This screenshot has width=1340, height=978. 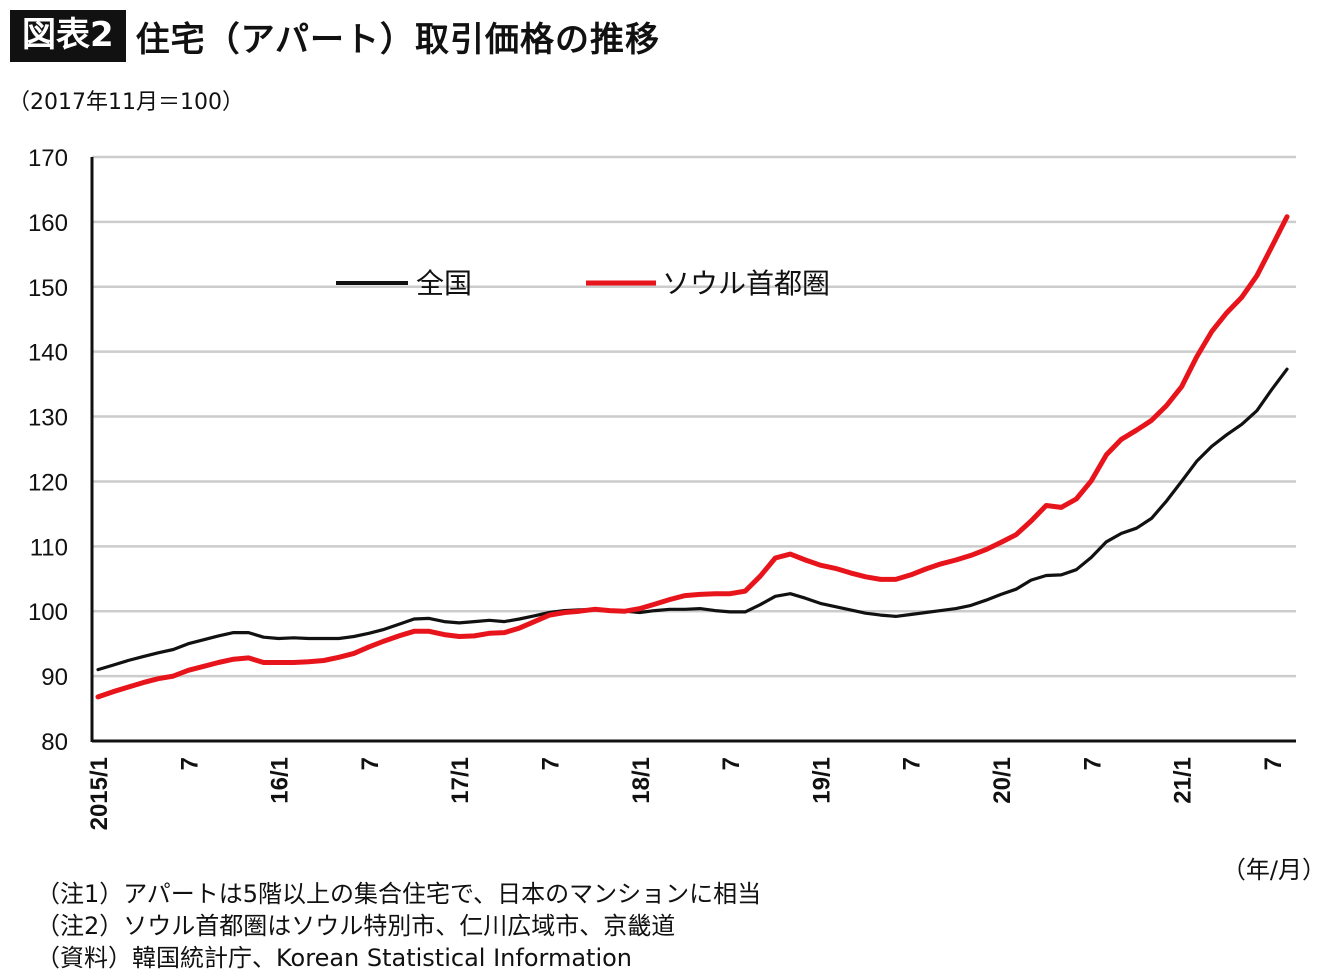 What do you see at coordinates (48, 482) in the screenshot?
I see `y-tick-label: 120` at bounding box center [48, 482].